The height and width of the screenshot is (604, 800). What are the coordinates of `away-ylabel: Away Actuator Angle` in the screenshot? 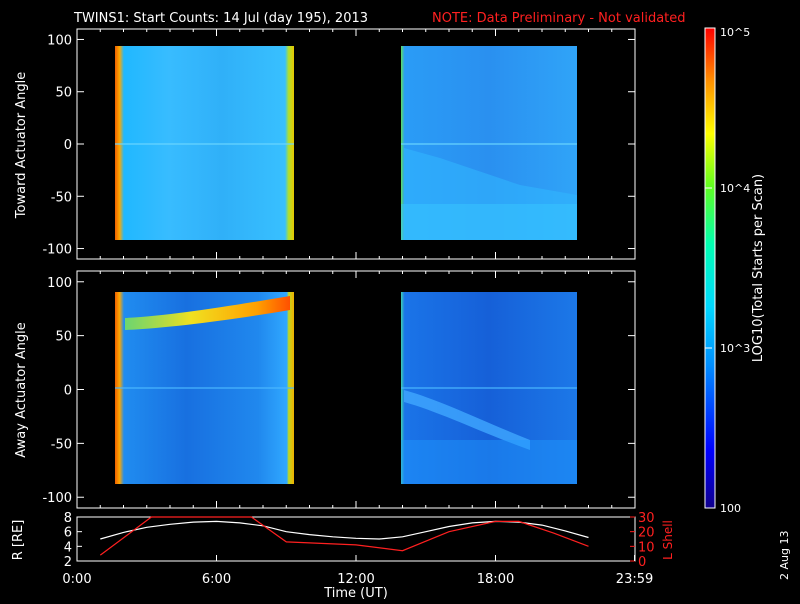 It's located at (21, 389).